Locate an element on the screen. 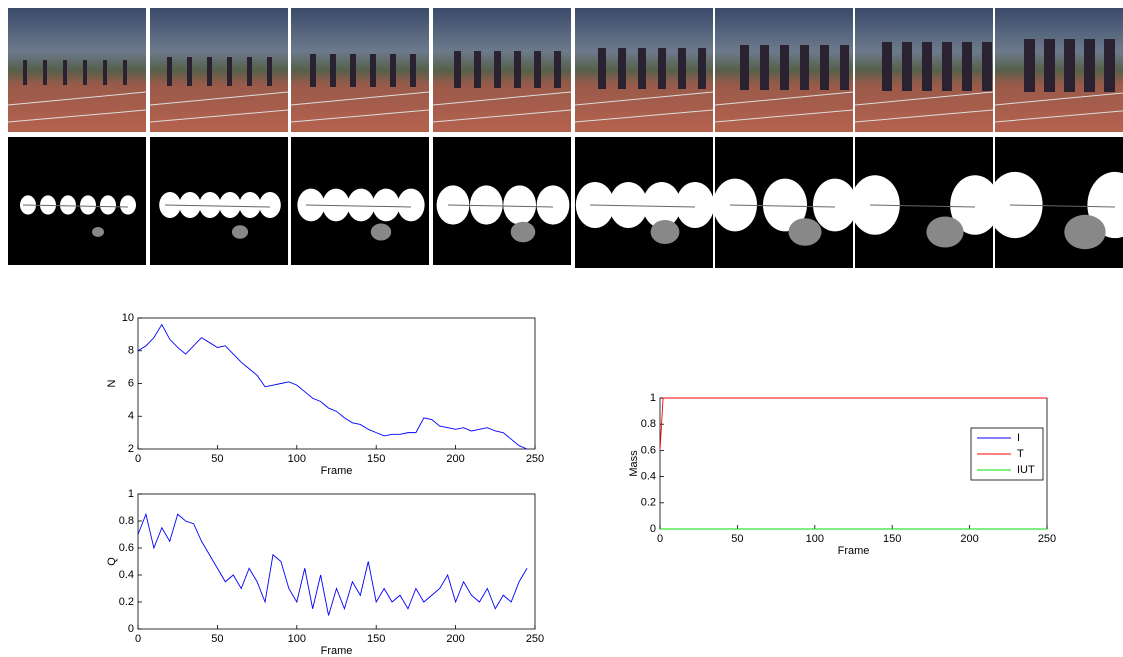  y-tick-label: 10 is located at coordinates (128, 318).